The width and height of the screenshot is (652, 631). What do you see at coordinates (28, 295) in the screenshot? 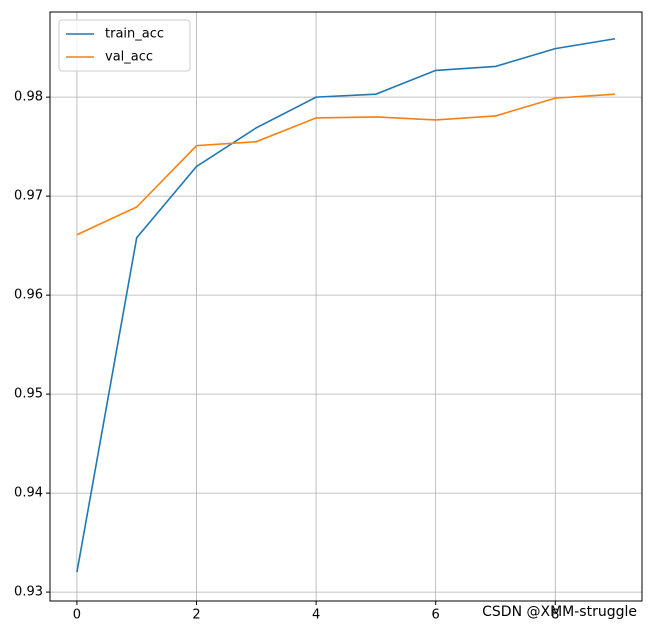
I see `y-tick-label: 0.96` at bounding box center [28, 295].